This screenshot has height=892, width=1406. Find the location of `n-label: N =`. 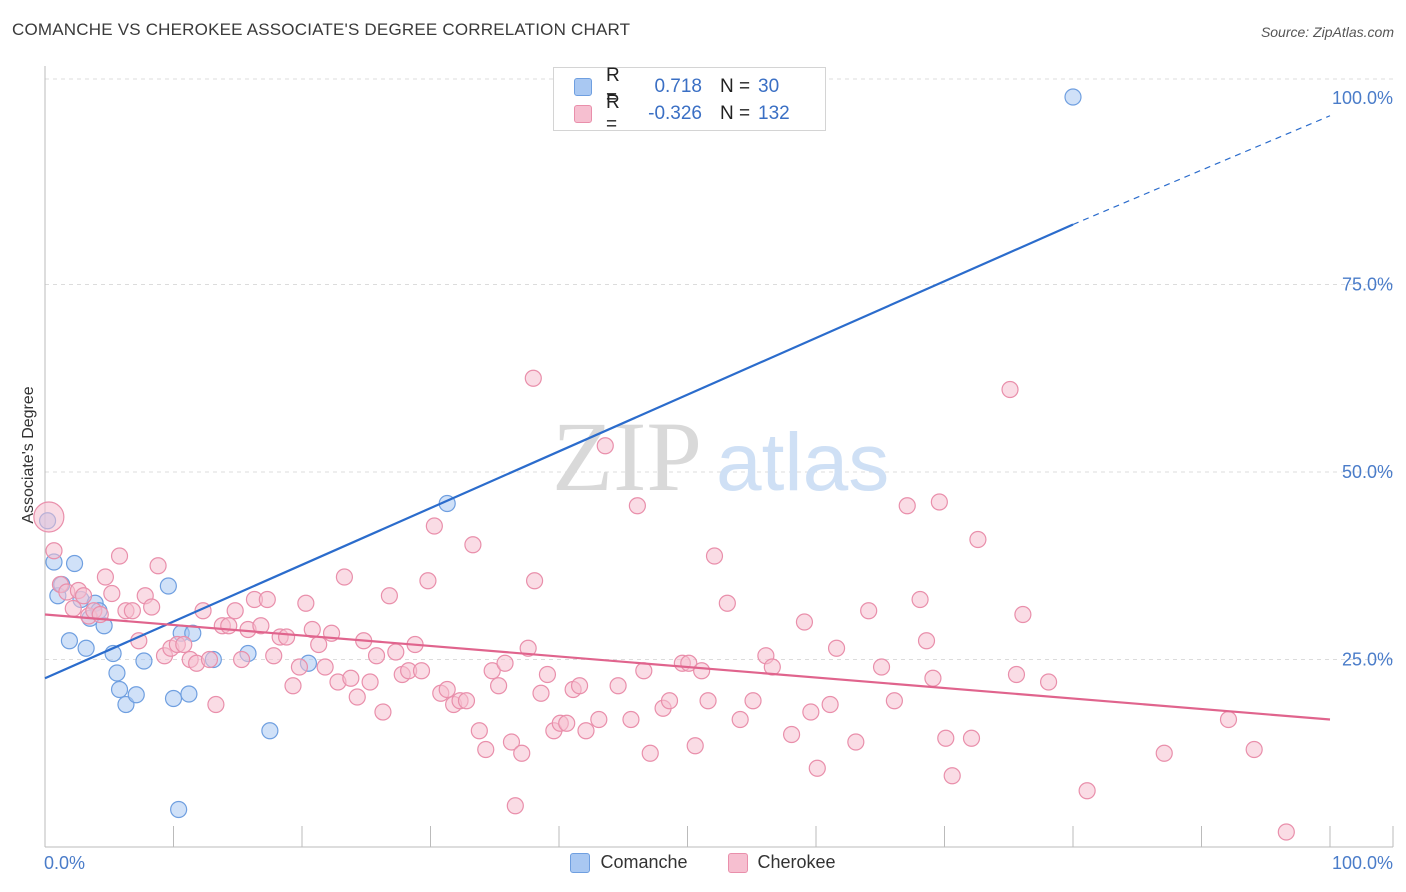

n-label: N = is located at coordinates (735, 113).